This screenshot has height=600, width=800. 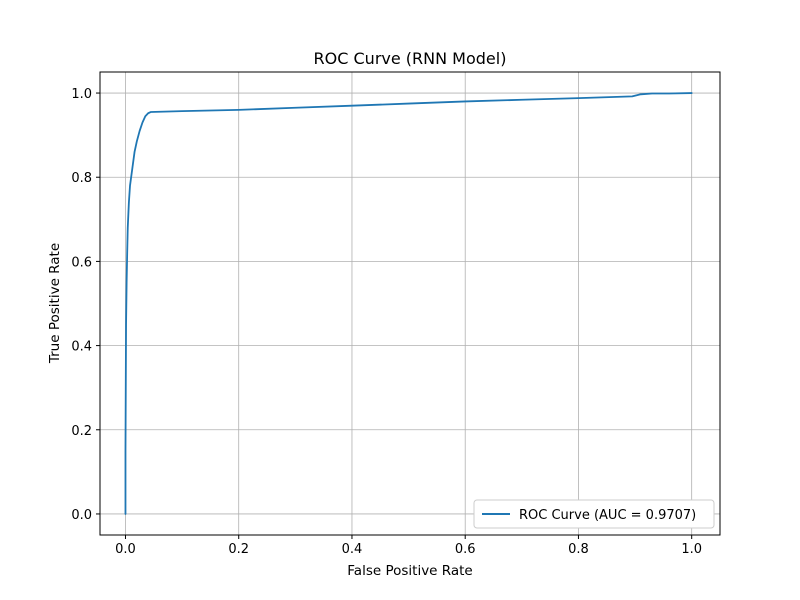 I want to click on y-tick-label: 1.0, so click(x=81, y=94).